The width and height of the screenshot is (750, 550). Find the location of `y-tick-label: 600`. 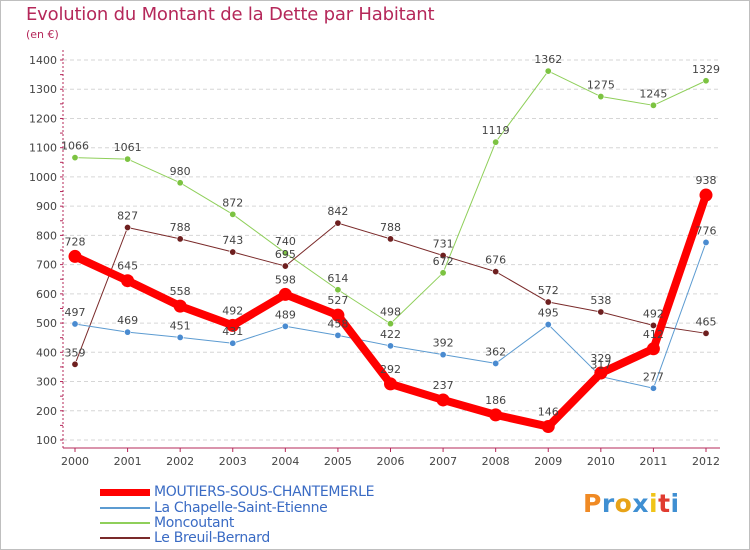

y-tick-label: 600 is located at coordinates (46, 294).